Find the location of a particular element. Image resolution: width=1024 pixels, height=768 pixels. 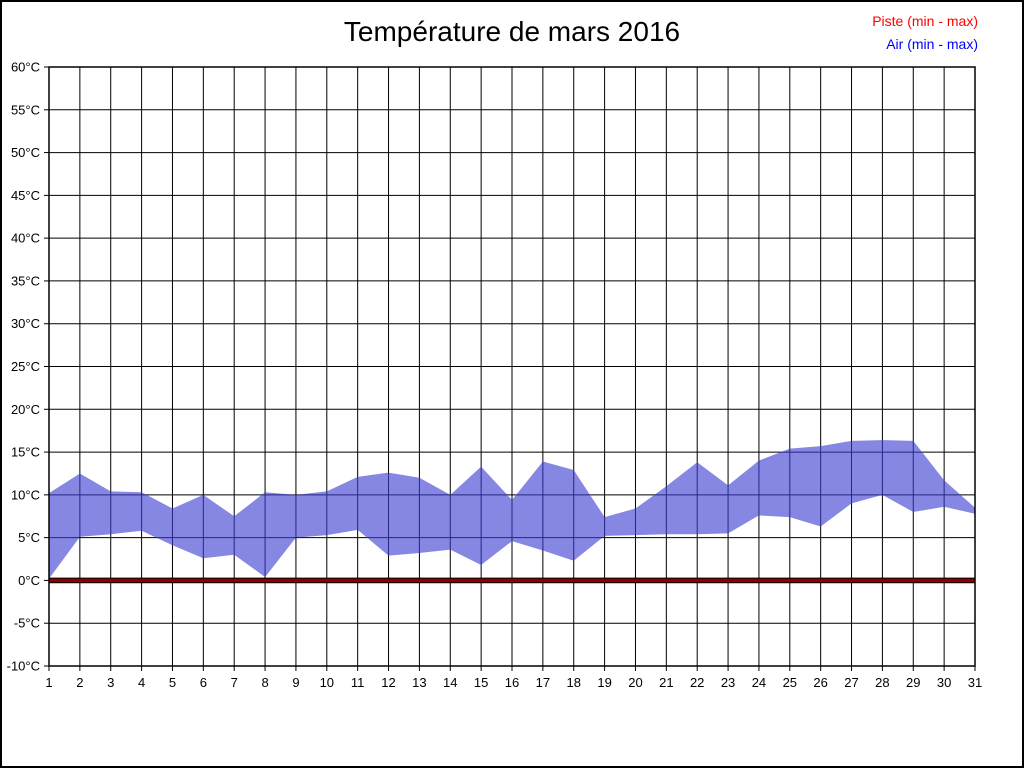

y-tick-label: 25°C is located at coordinates (25, 366).